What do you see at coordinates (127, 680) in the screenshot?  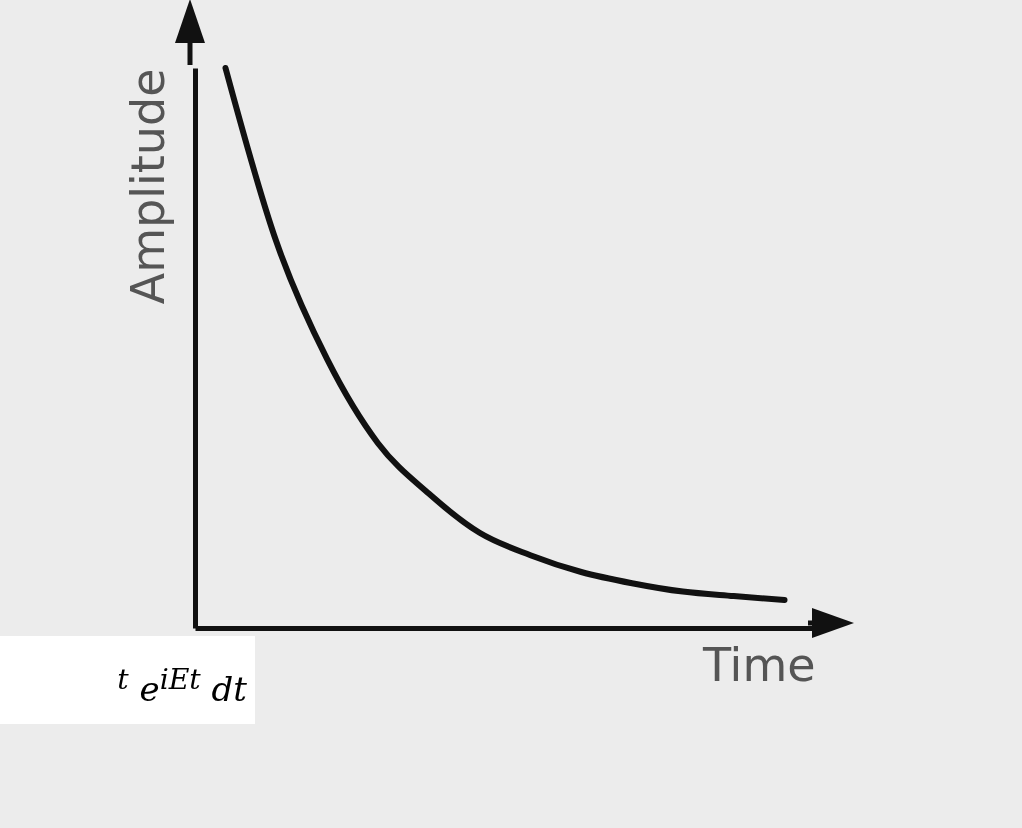 I see `text: $^{t}$ e$^{iEt}$ dt` at bounding box center [127, 680].